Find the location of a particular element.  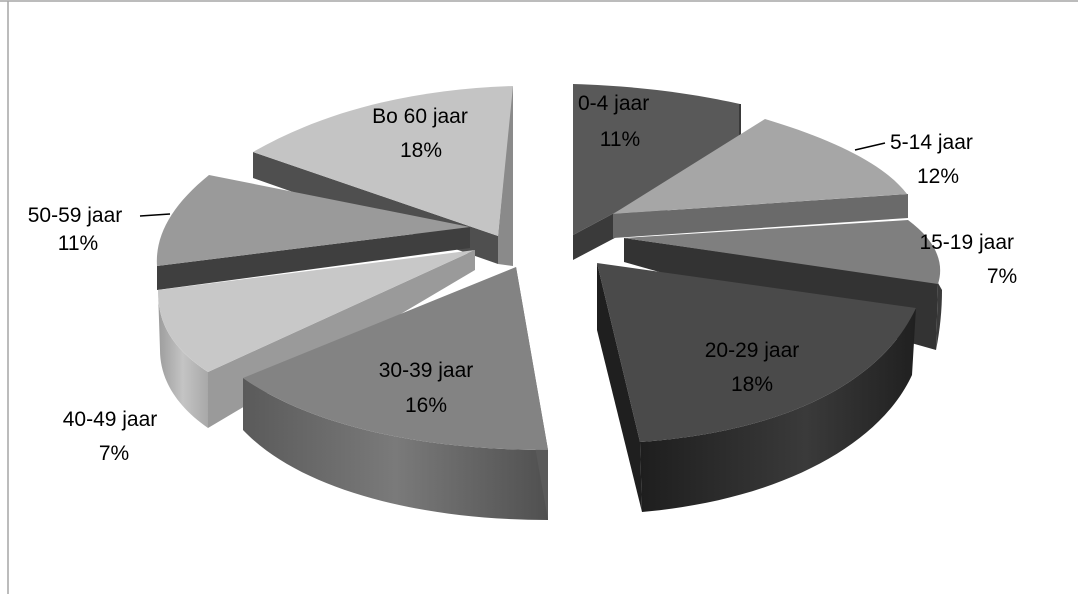

label-percent-0-4-jaar: 11% is located at coordinates (620, 139).